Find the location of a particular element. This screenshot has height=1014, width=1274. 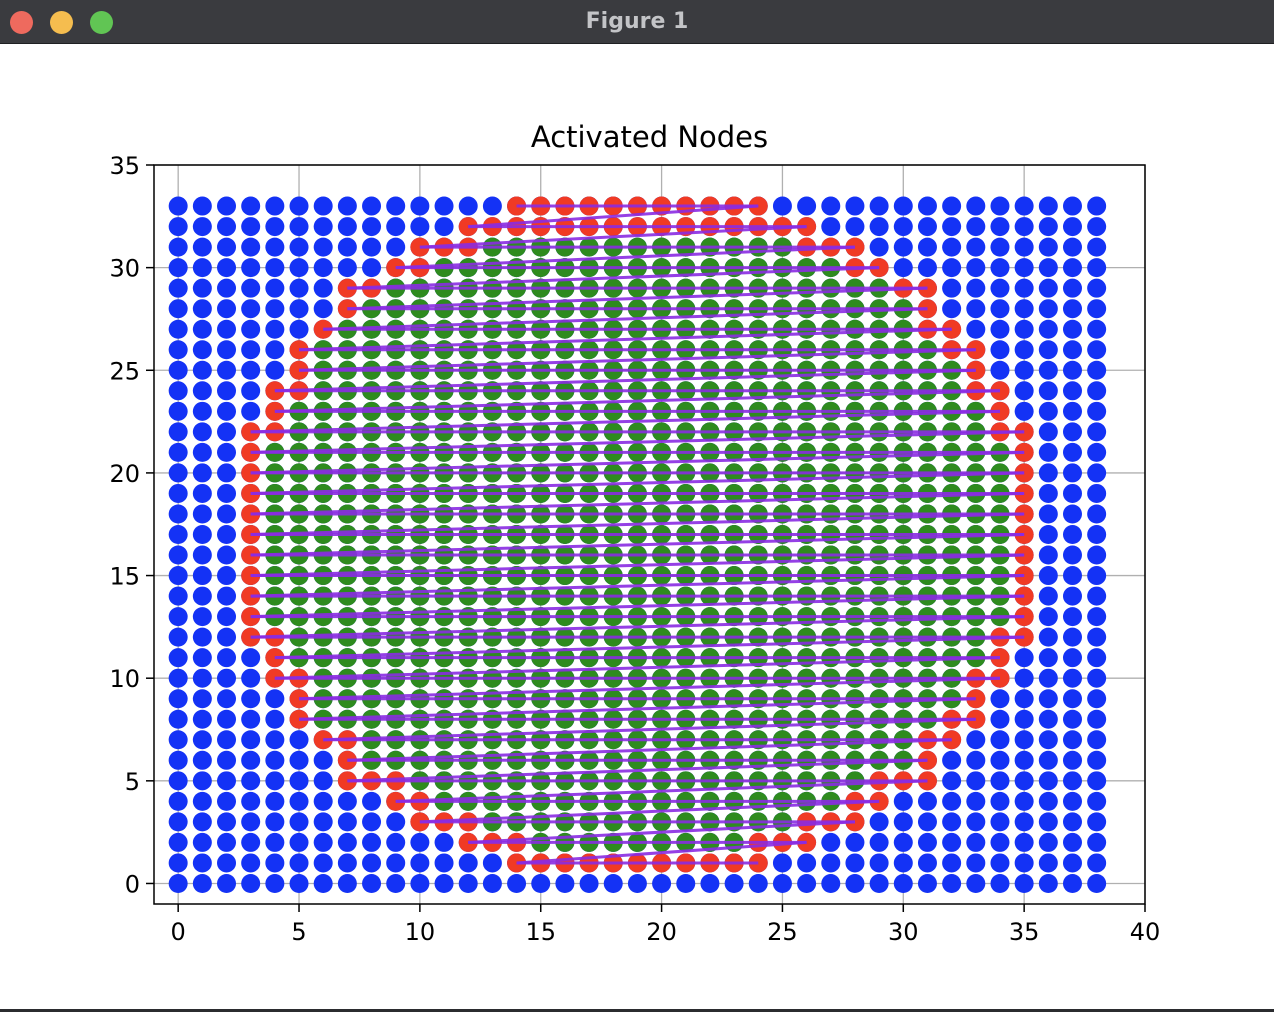

window-bottom-edge is located at coordinates (637, 1010).